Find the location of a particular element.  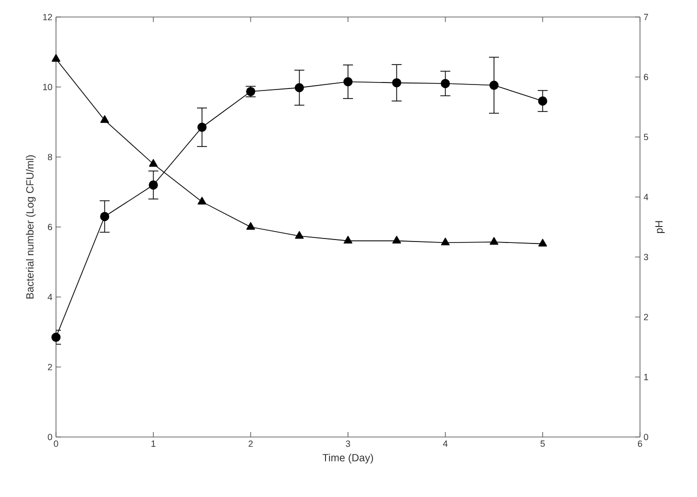

x-tick-label: 0 is located at coordinates (56, 443).